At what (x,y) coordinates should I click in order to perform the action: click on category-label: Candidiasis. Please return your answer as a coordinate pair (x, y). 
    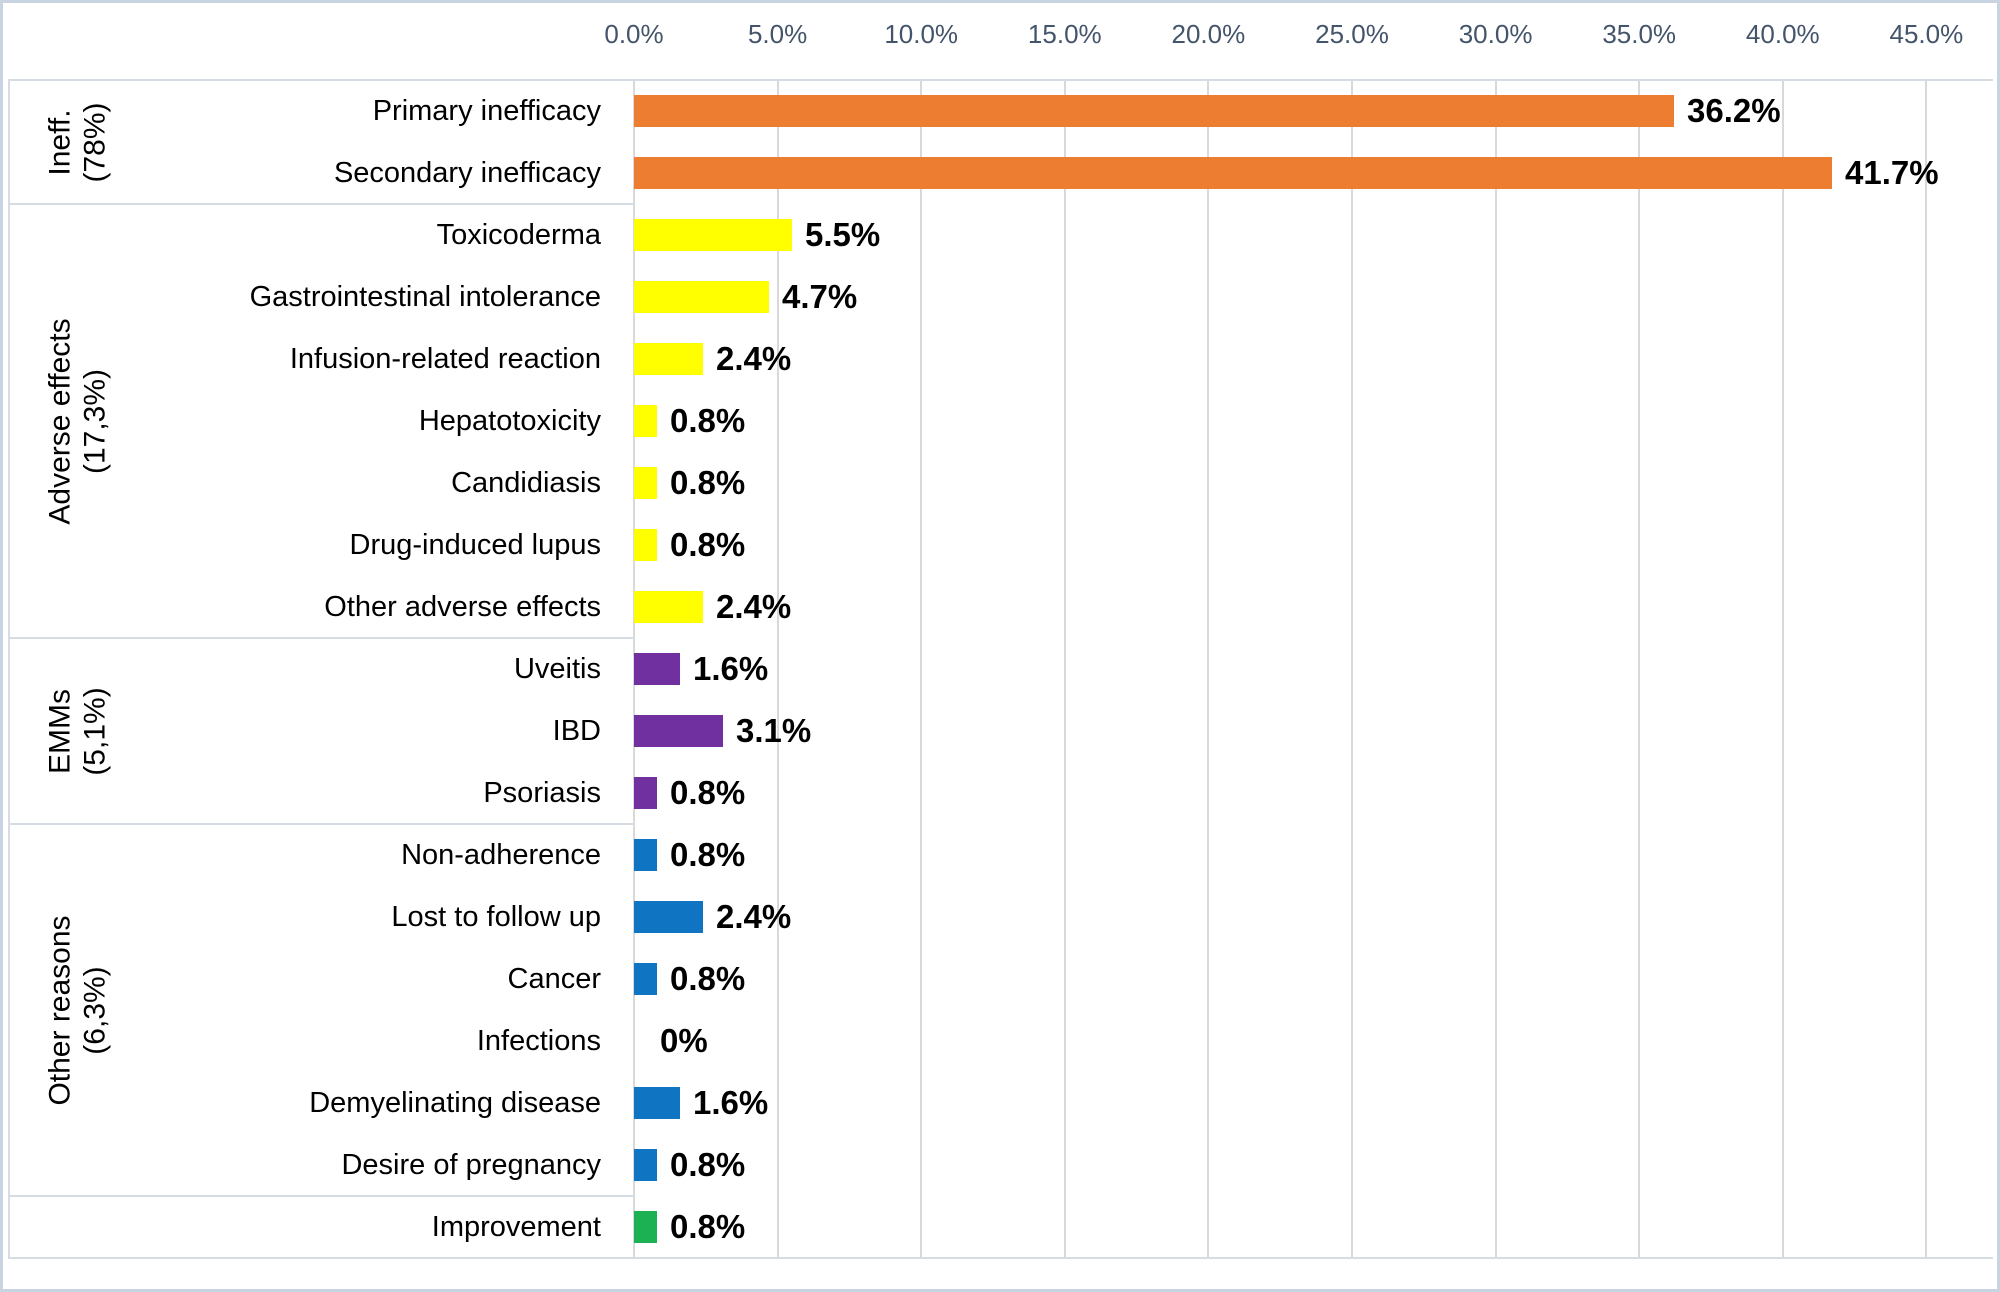
    Looking at the image, I should click on (526, 483).